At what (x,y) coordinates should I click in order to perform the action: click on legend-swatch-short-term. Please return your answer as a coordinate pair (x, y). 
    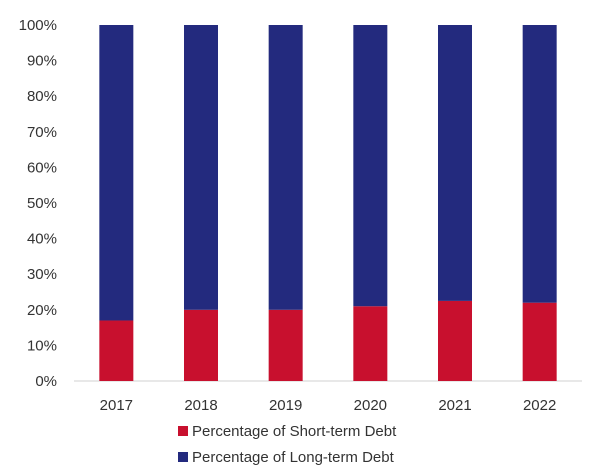
    Looking at the image, I should click on (183, 431).